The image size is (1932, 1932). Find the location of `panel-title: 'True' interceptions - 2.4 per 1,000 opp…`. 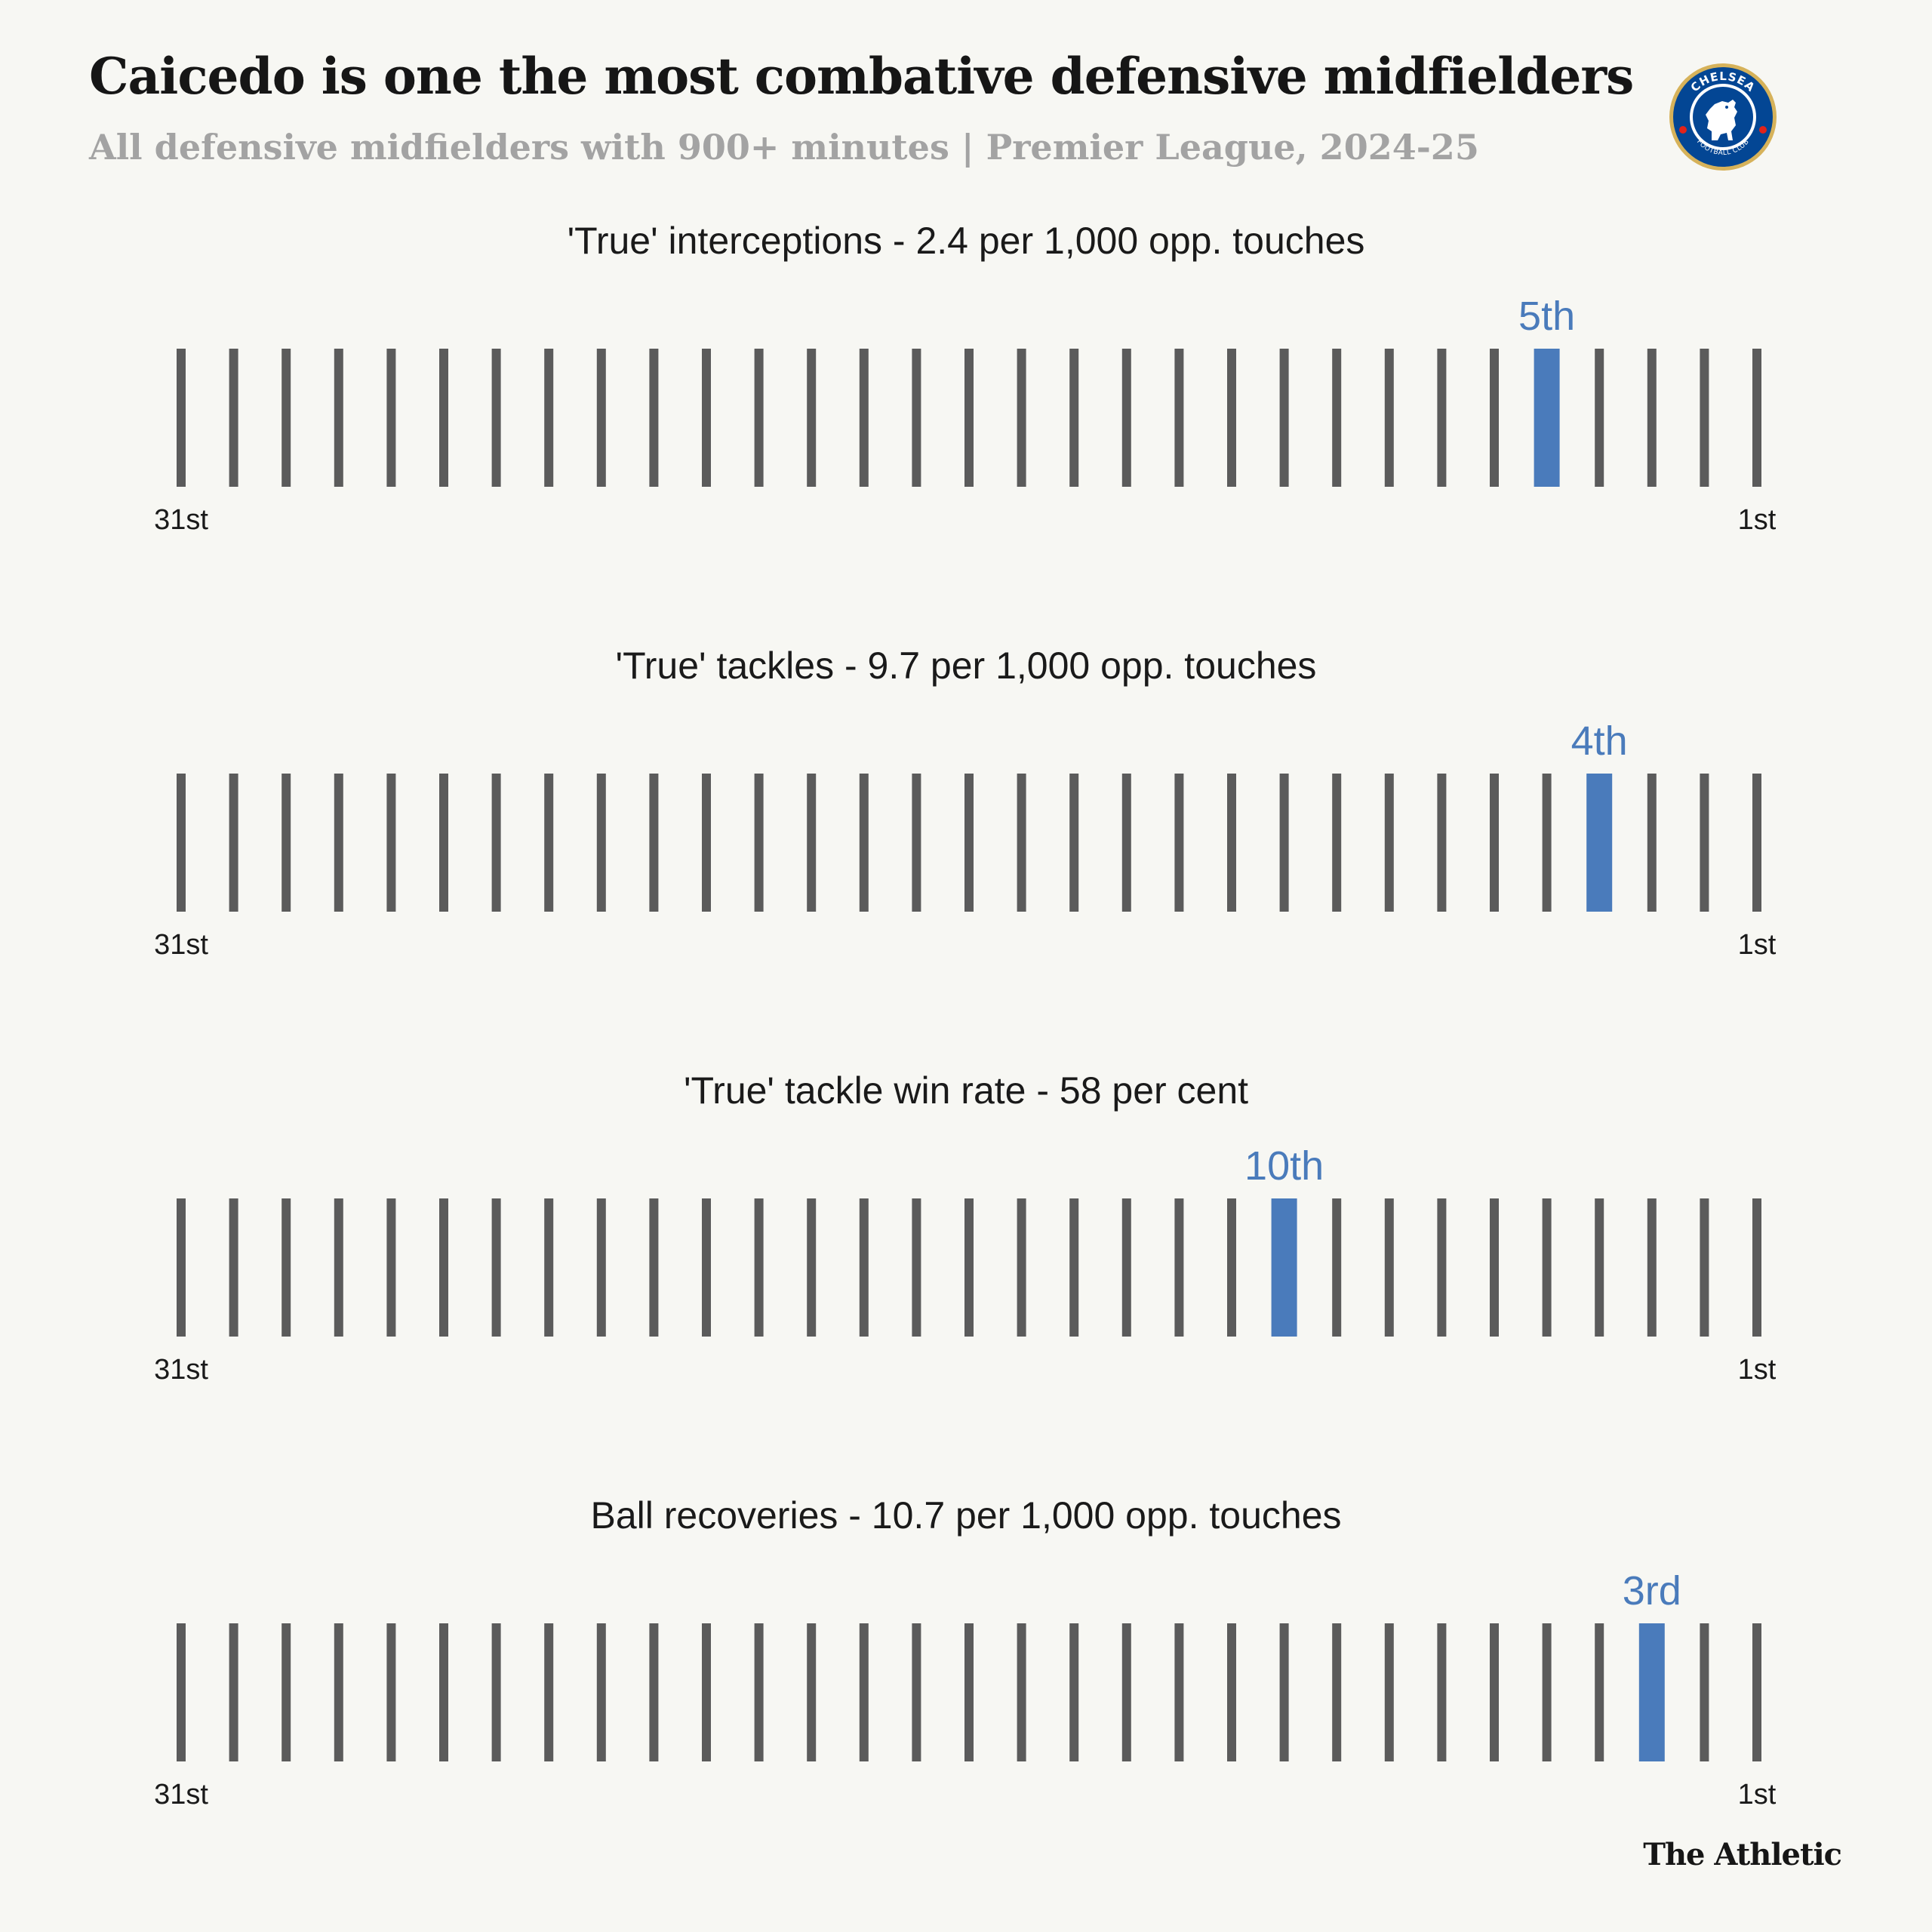

panel-title: 'True' interceptions - 2.4 per 1,000 opp… is located at coordinates (966, 241).